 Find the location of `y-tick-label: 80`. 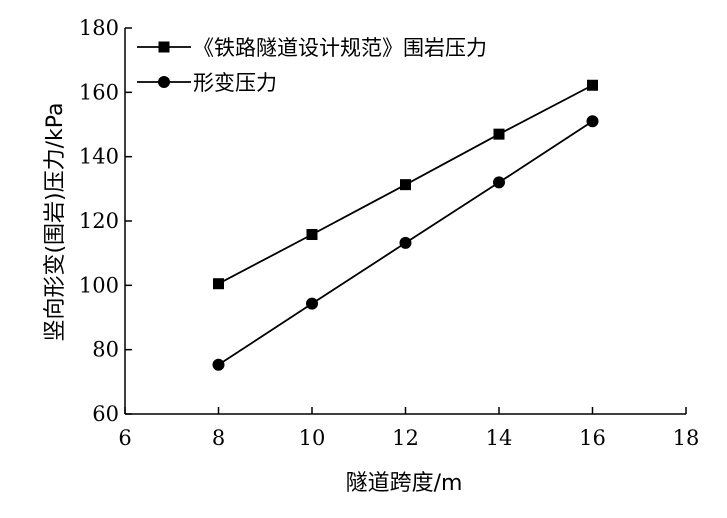

y-tick-label: 80 is located at coordinates (105, 350).